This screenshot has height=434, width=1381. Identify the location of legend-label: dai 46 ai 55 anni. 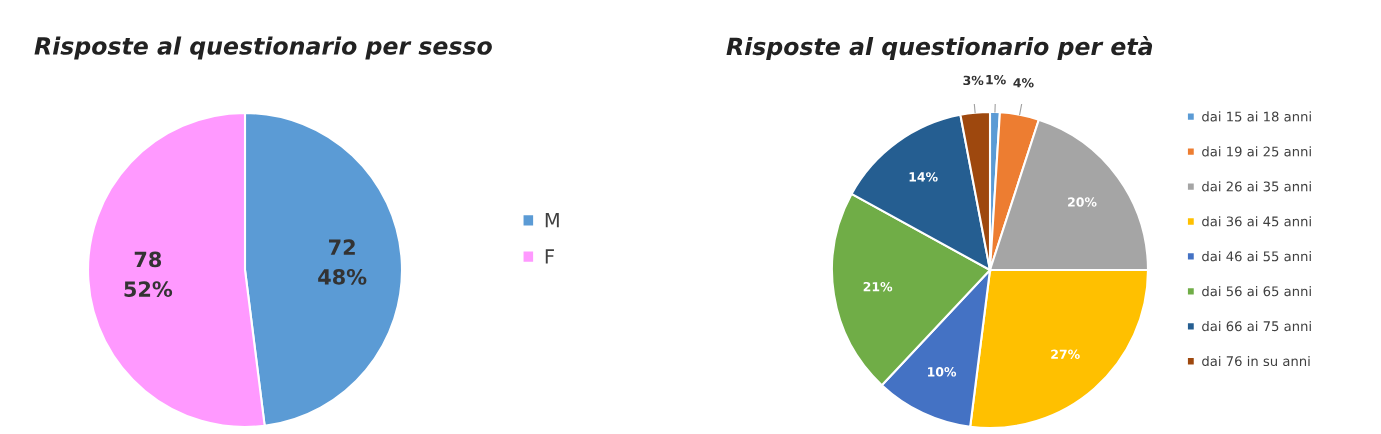
(1256, 256).